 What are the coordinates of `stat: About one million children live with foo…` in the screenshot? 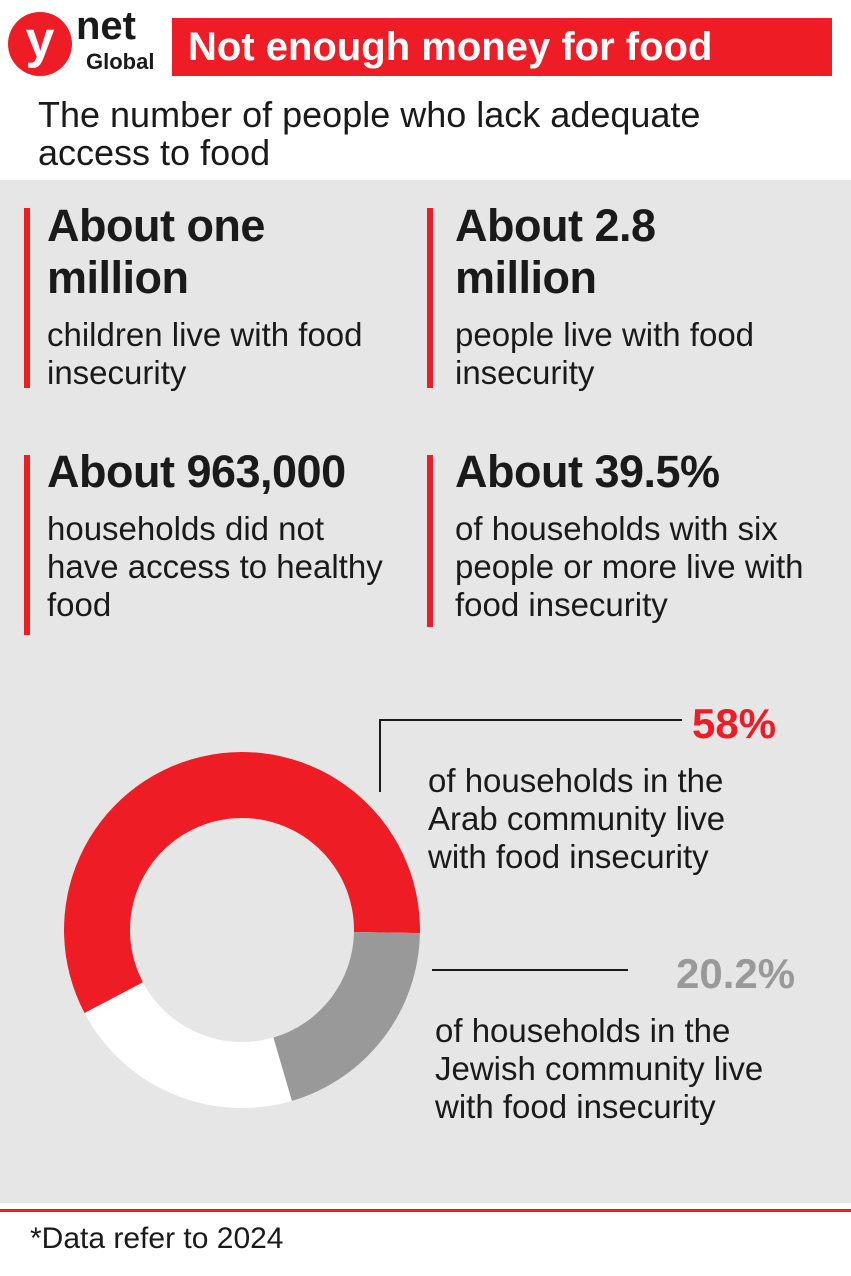 It's located at (222, 296).